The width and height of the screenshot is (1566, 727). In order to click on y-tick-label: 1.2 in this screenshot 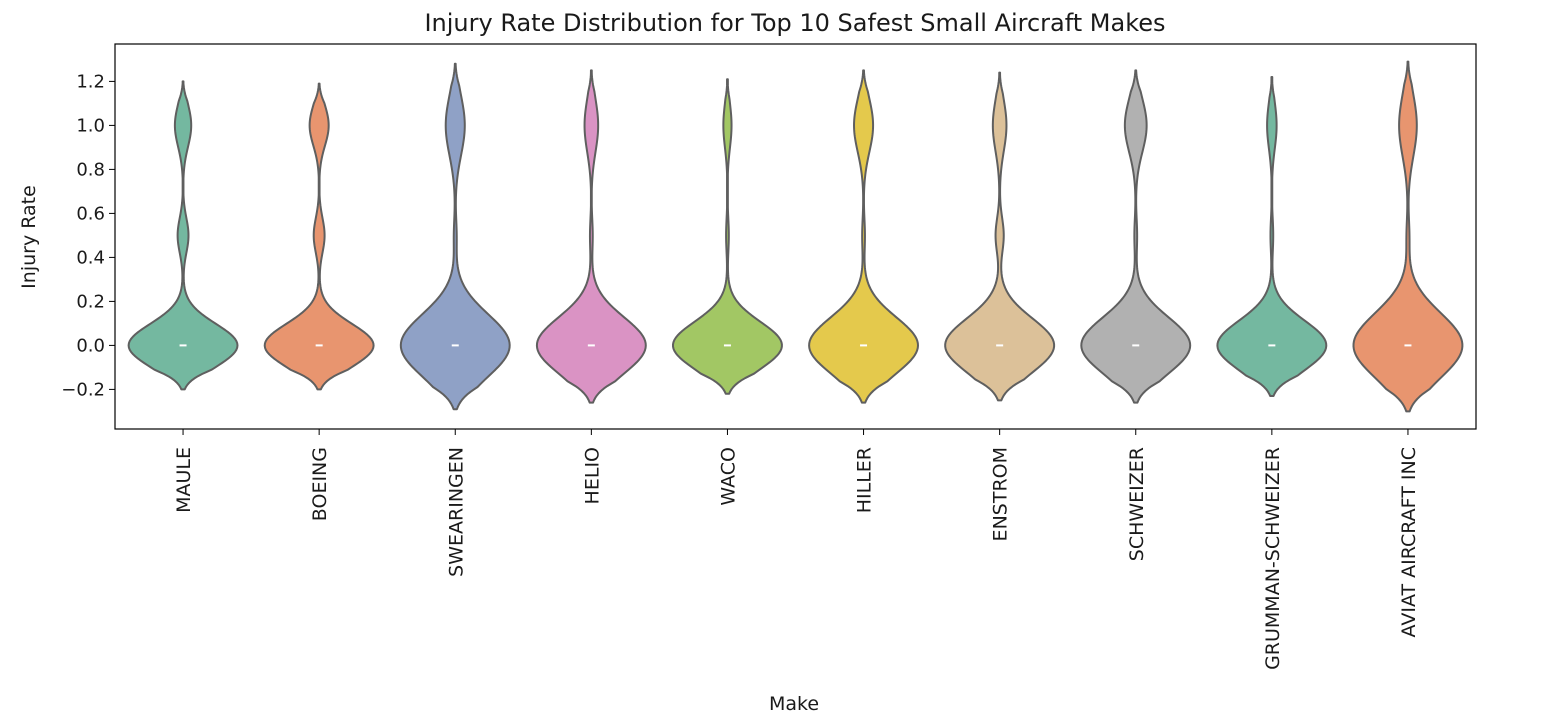, I will do `click(90, 81)`.